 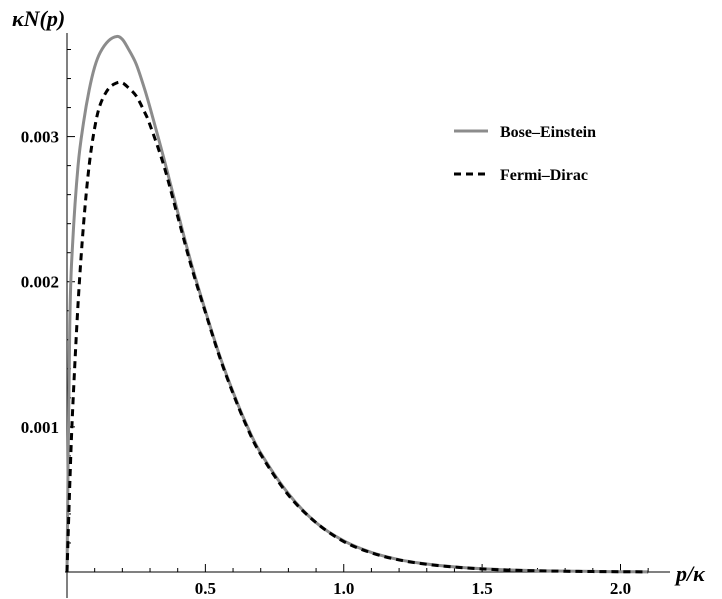 What do you see at coordinates (40, 427) in the screenshot?
I see `y-tick-label: 0.001` at bounding box center [40, 427].